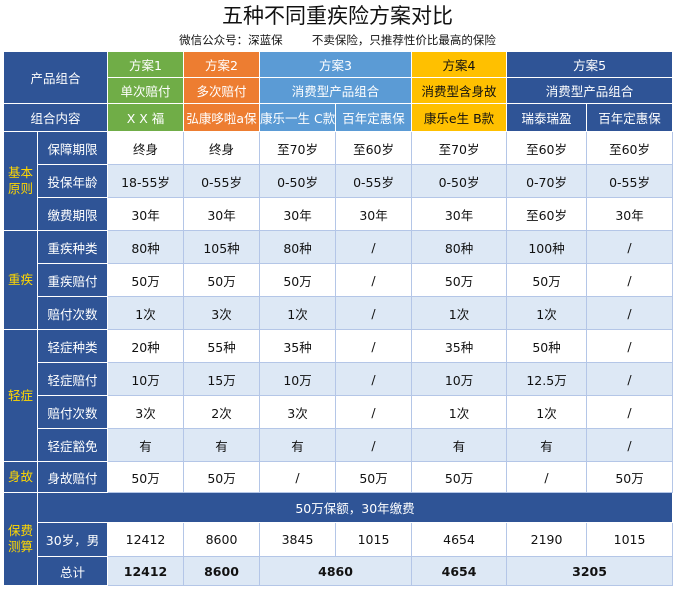 This screenshot has width=675, height=601. I want to click on cell: 100种, so click(547, 247).